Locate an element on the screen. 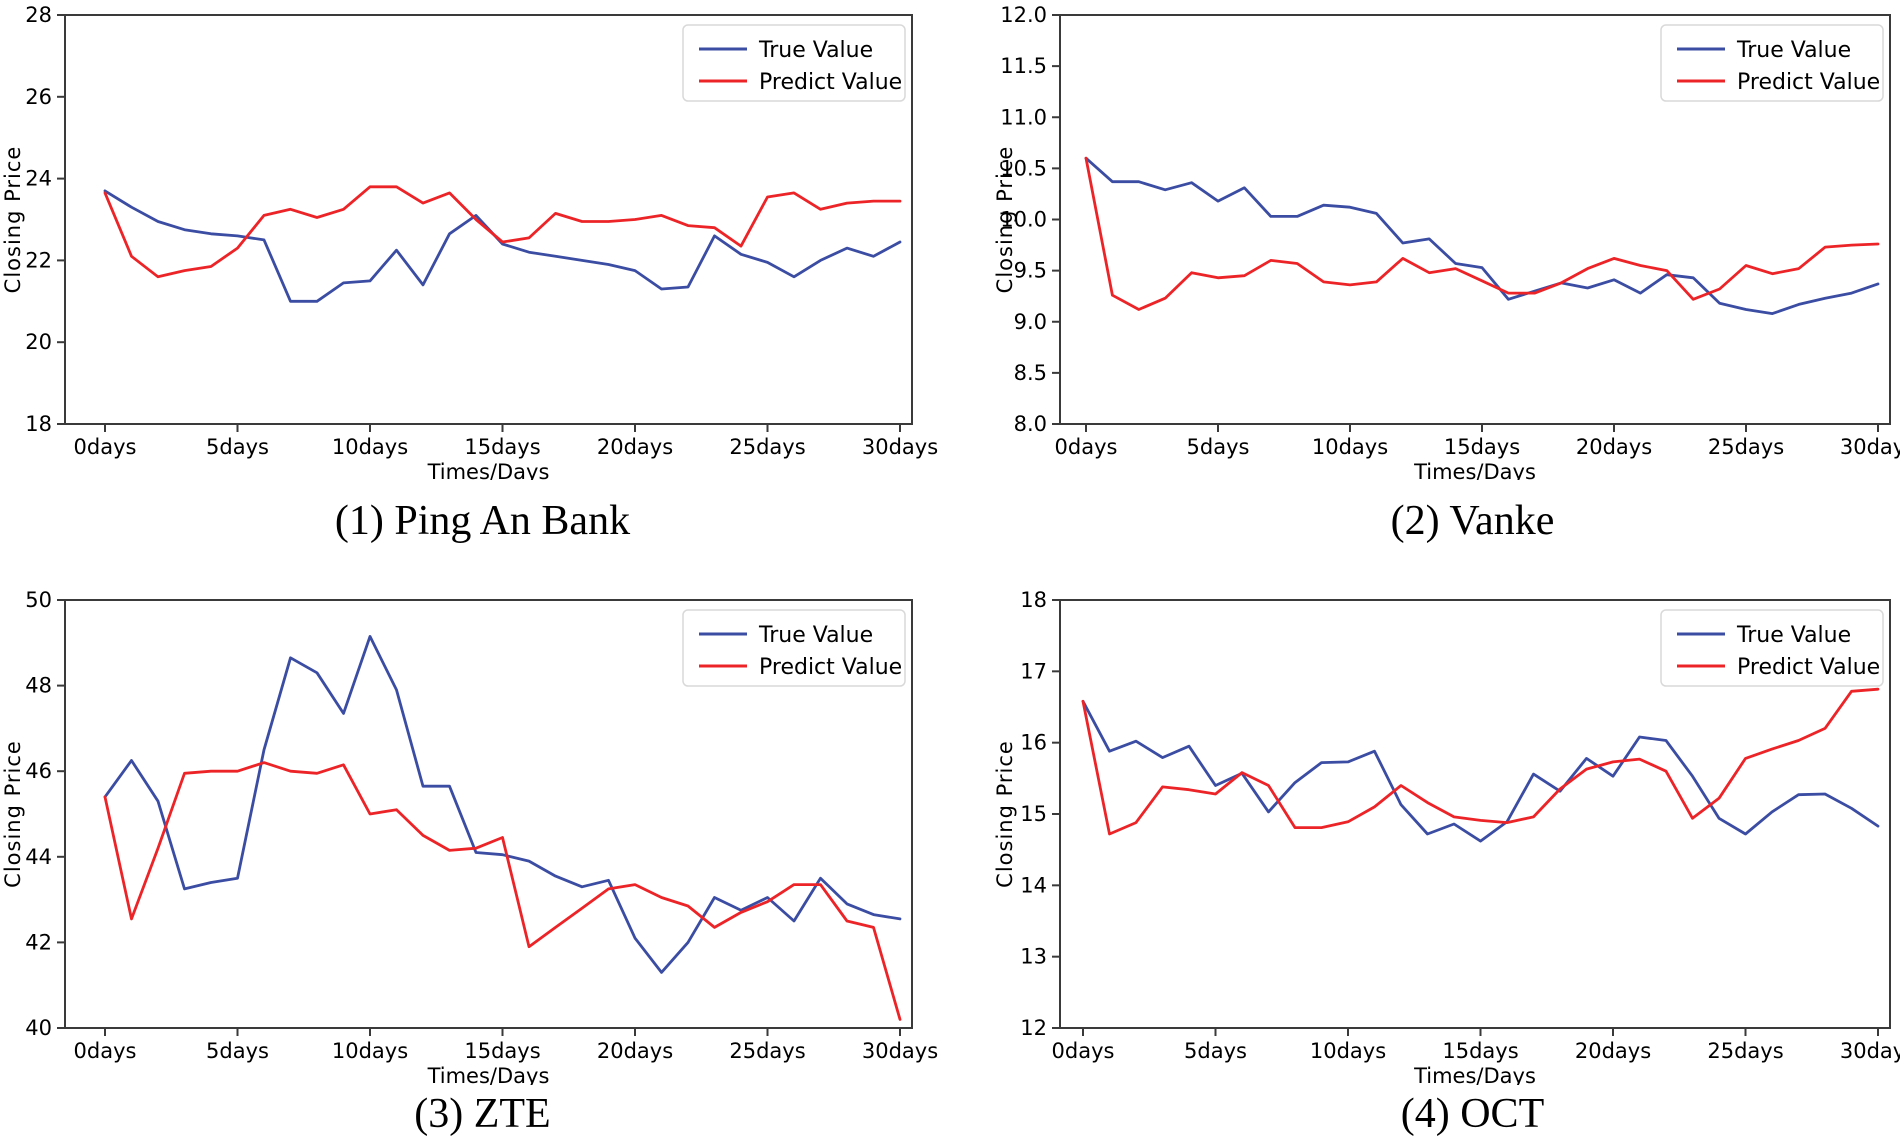 The height and width of the screenshot is (1145, 1900). caption-zte: (3) ZTE is located at coordinates (482, 1114).